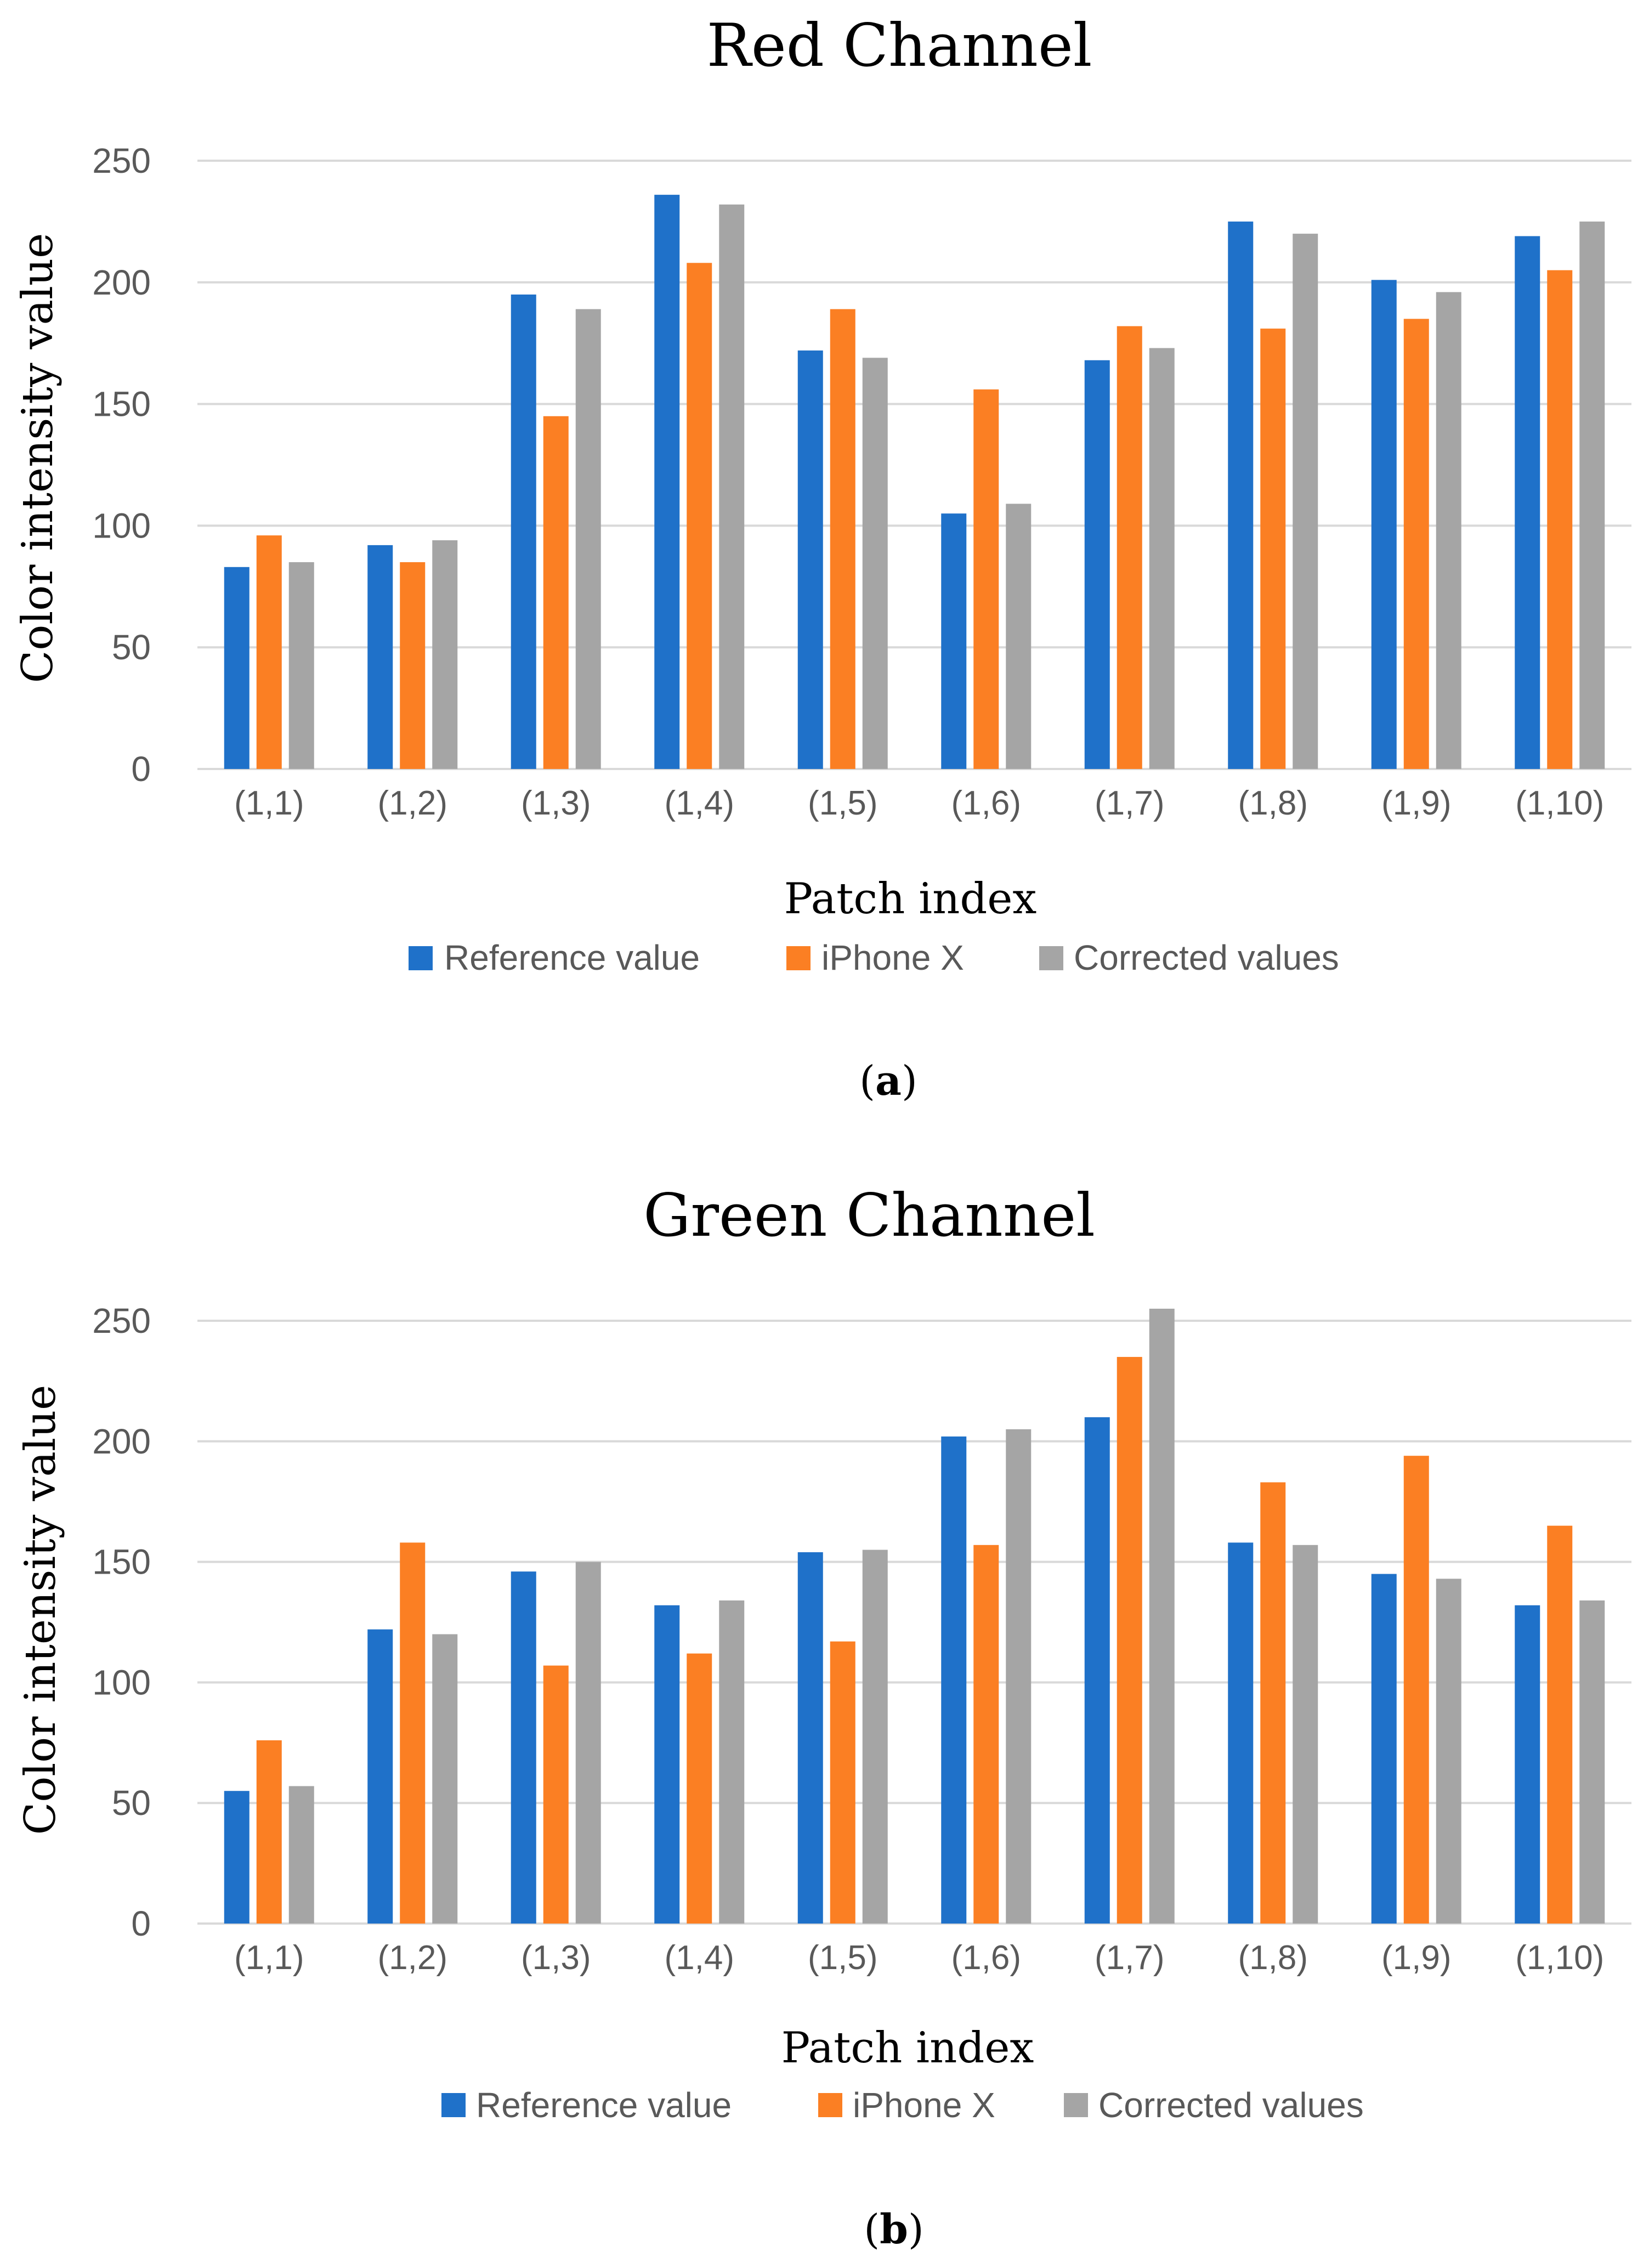 The height and width of the screenshot is (2268, 1649). What do you see at coordinates (121, 525) in the screenshot?
I see `y-tick-label: 100` at bounding box center [121, 525].